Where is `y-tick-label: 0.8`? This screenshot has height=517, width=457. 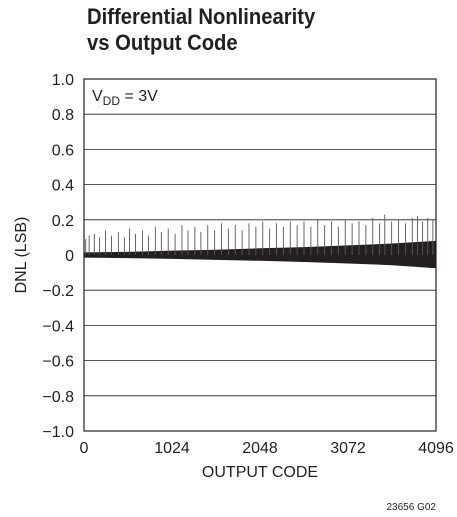 y-tick-label: 0.8 is located at coordinates (63, 115).